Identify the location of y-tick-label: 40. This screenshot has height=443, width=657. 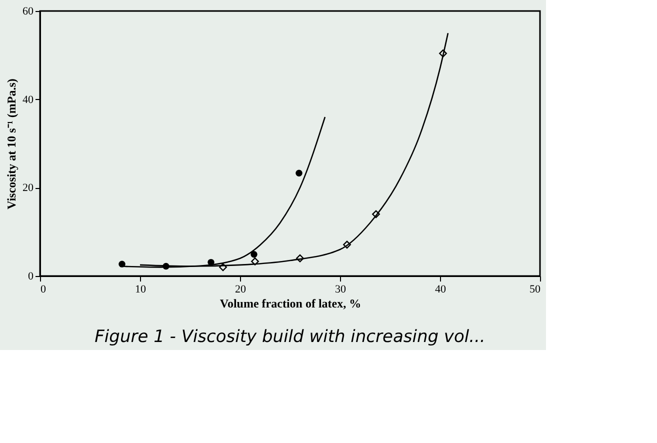
(28, 100).